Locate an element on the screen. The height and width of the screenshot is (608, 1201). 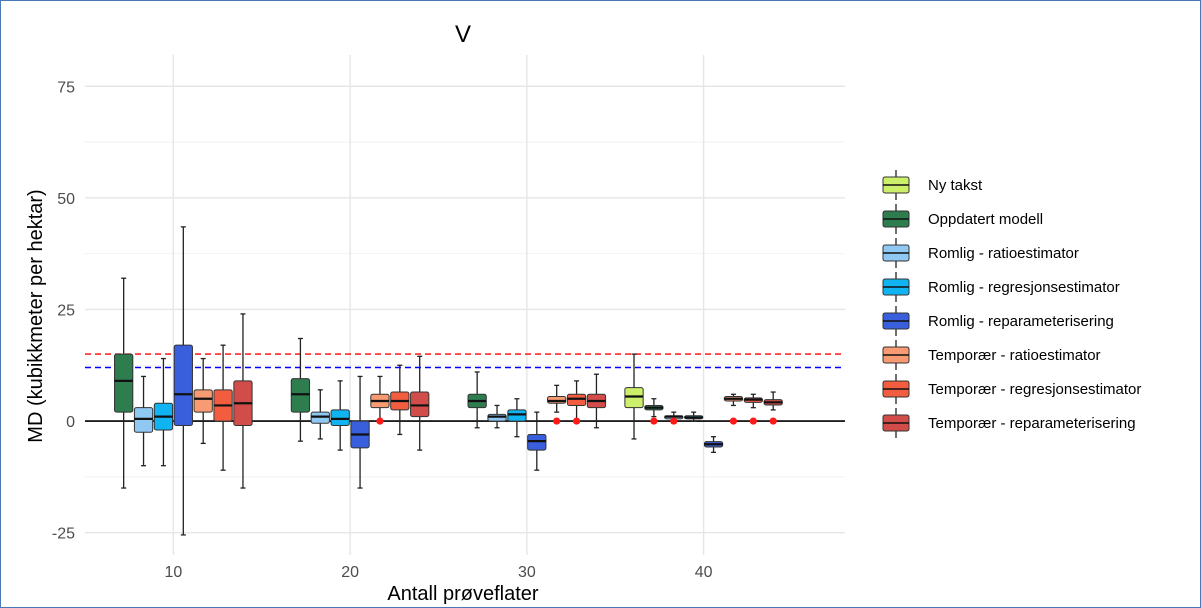
y-tick-label: 25 is located at coordinates (66, 310).